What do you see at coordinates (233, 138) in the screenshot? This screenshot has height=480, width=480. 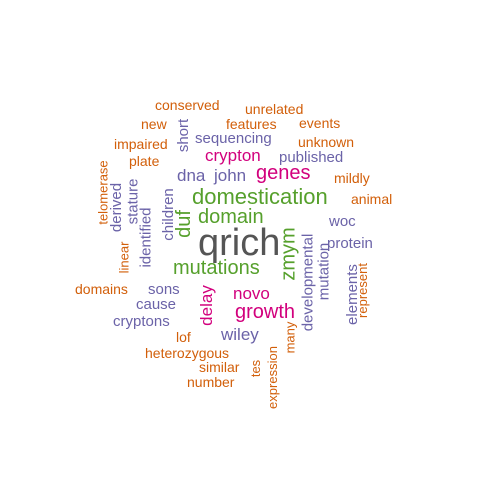 I see `word-sequencing: sequencing` at bounding box center [233, 138].